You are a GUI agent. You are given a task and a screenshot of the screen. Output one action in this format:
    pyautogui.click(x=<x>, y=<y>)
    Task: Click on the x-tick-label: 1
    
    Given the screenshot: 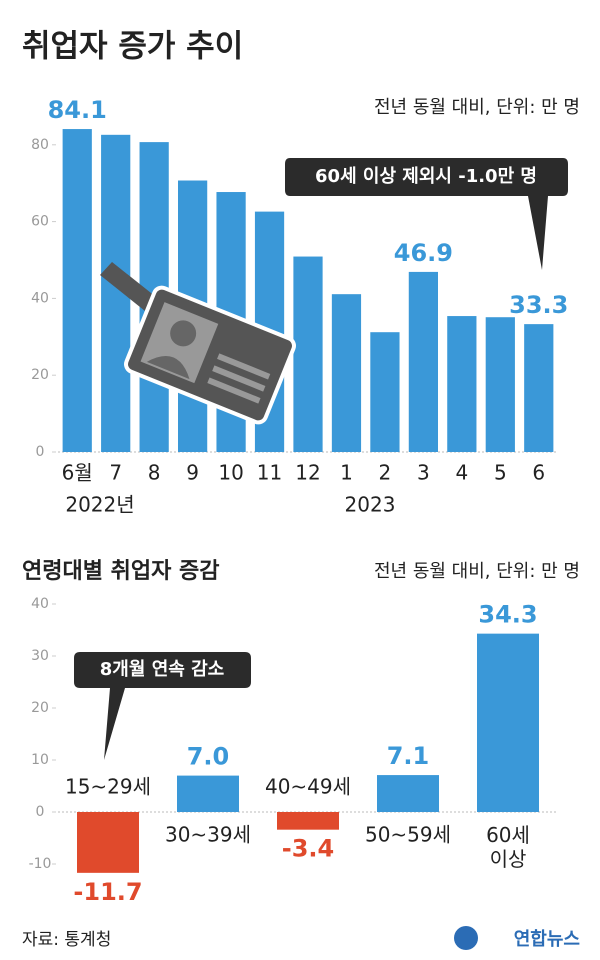 What is the action you would take?
    pyautogui.click(x=346, y=473)
    